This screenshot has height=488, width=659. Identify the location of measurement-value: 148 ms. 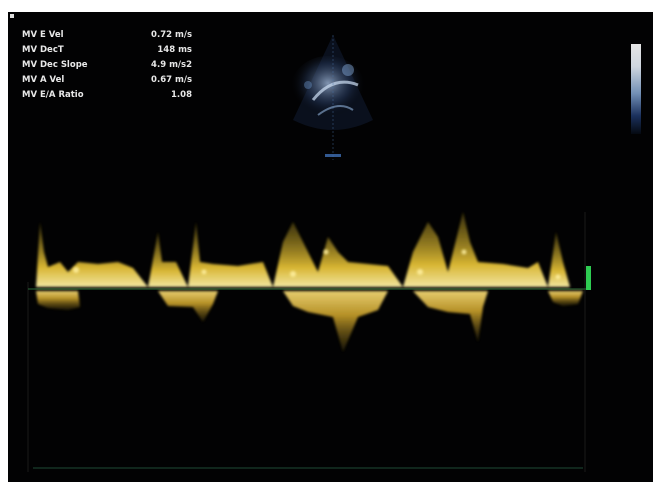
(174, 50).